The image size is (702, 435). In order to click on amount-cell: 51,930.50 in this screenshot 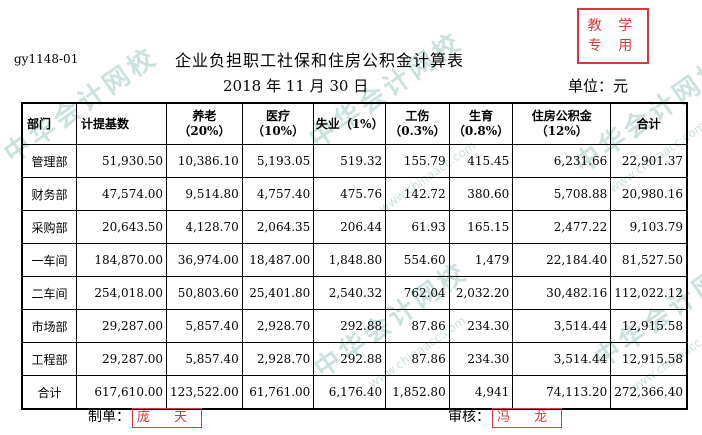, I will do `click(121, 161)`.